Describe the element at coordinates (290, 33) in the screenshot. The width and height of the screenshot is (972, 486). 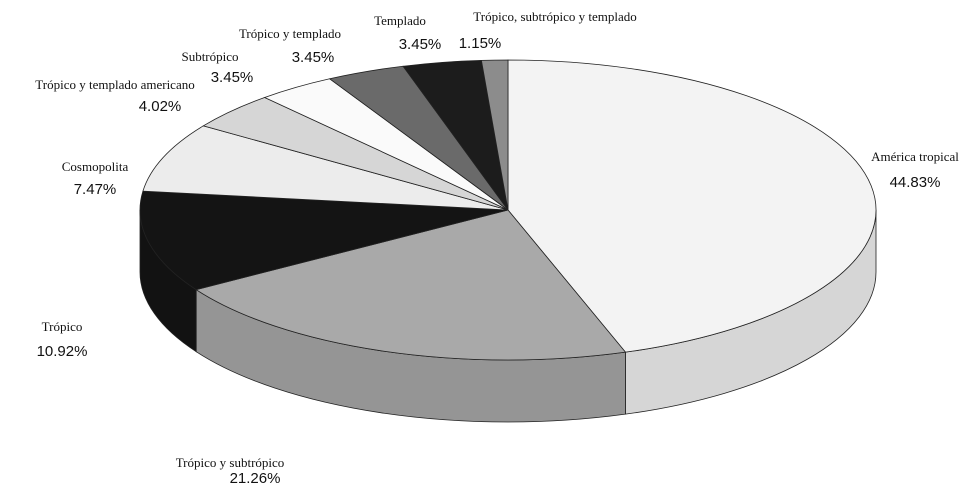
I see `slice-label: Trópico y templado` at that location.